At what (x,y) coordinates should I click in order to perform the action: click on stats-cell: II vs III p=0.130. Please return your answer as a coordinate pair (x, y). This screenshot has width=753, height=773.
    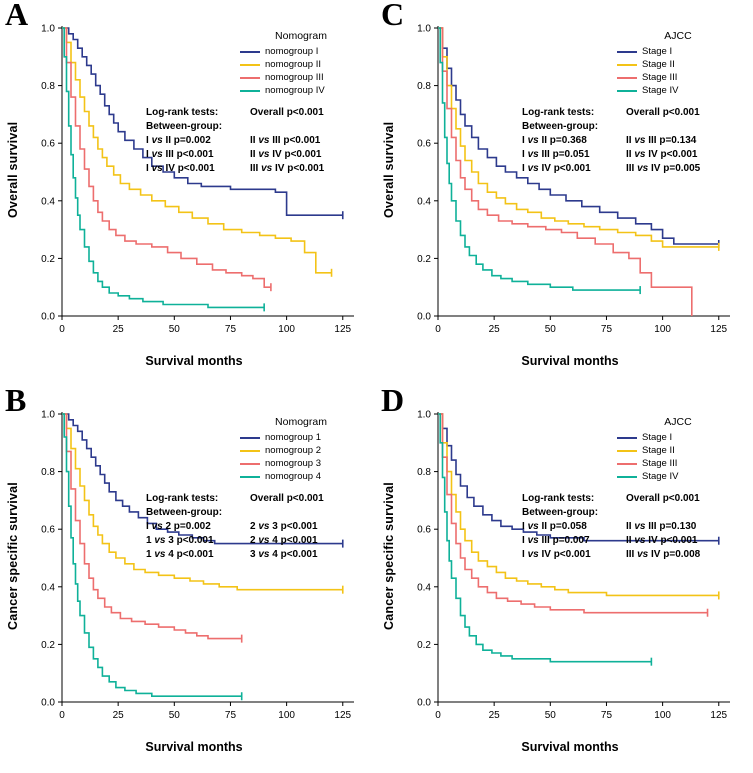
    Looking at the image, I should click on (661, 526).